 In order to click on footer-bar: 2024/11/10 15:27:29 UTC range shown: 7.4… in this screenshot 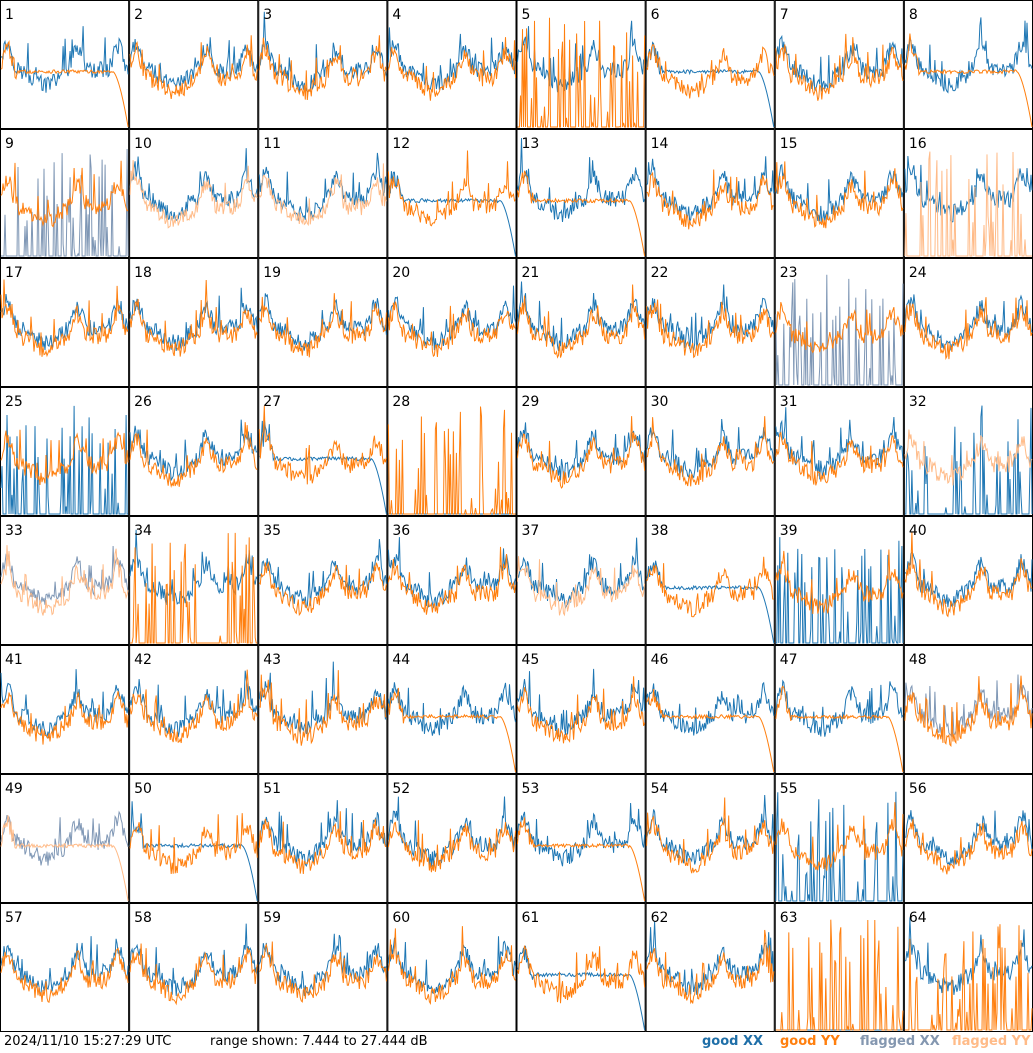, I will do `click(516, 1042)`.